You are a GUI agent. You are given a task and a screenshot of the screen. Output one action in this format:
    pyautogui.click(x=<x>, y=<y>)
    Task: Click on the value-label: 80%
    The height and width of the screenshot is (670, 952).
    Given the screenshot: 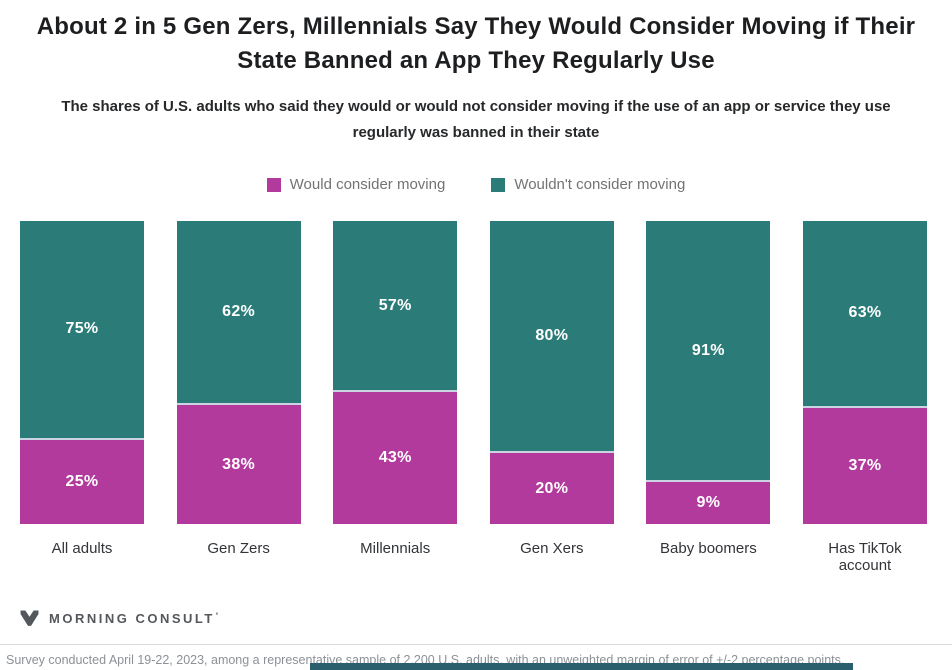 What is the action you would take?
    pyautogui.click(x=552, y=335)
    